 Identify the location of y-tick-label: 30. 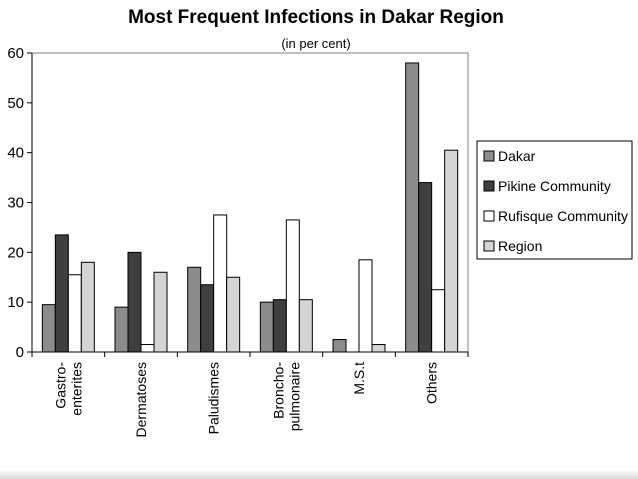
(15, 203).